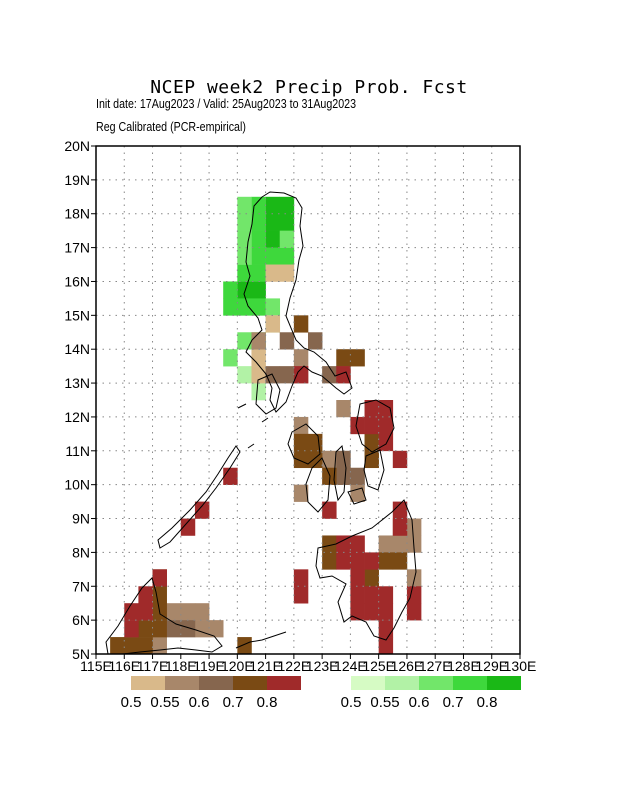 This screenshot has height=800, width=618. What do you see at coordinates (340, 473) in the screenshot?
I see `cebu-coastline` at bounding box center [340, 473].